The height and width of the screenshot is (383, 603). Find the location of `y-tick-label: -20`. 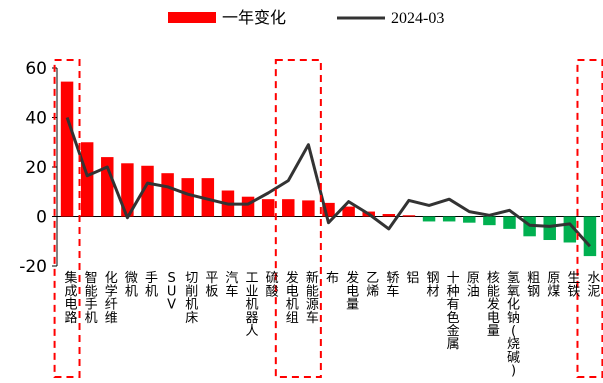

y-tick-label: -20 is located at coordinates (33, 267).